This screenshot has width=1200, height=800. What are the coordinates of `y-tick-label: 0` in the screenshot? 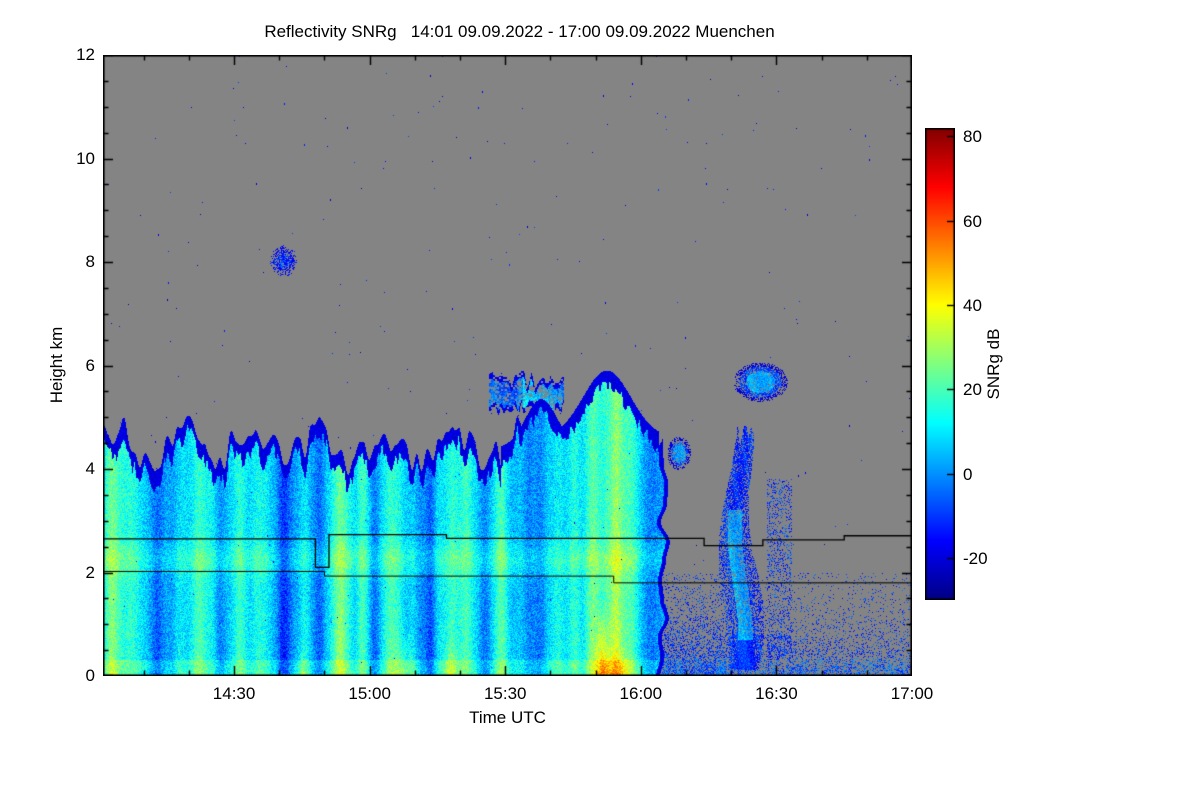 It's located at (90, 675).